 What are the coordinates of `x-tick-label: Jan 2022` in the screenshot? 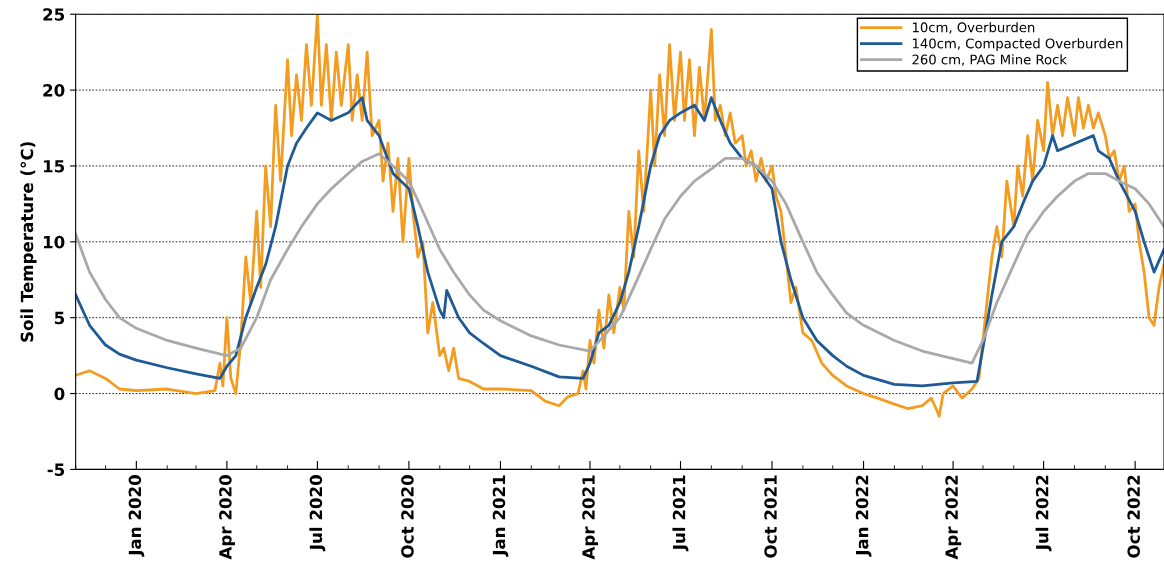 It's located at (863, 516).